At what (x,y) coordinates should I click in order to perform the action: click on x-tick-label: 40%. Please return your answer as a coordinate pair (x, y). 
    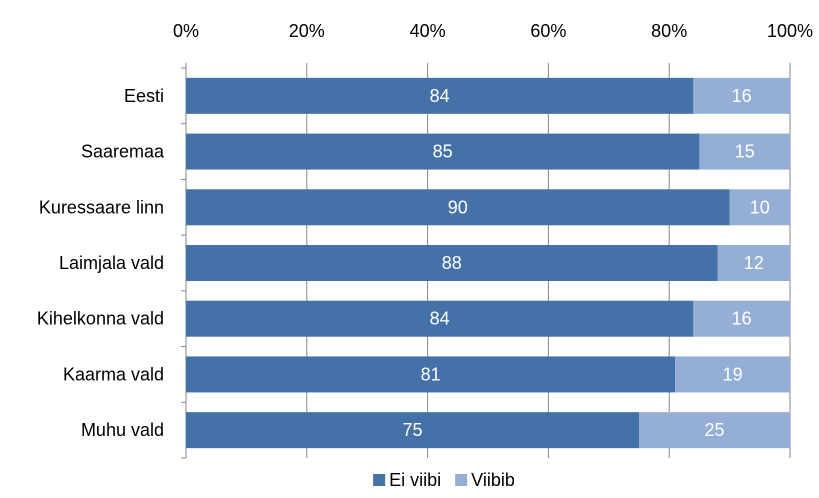
    Looking at the image, I should click on (428, 31).